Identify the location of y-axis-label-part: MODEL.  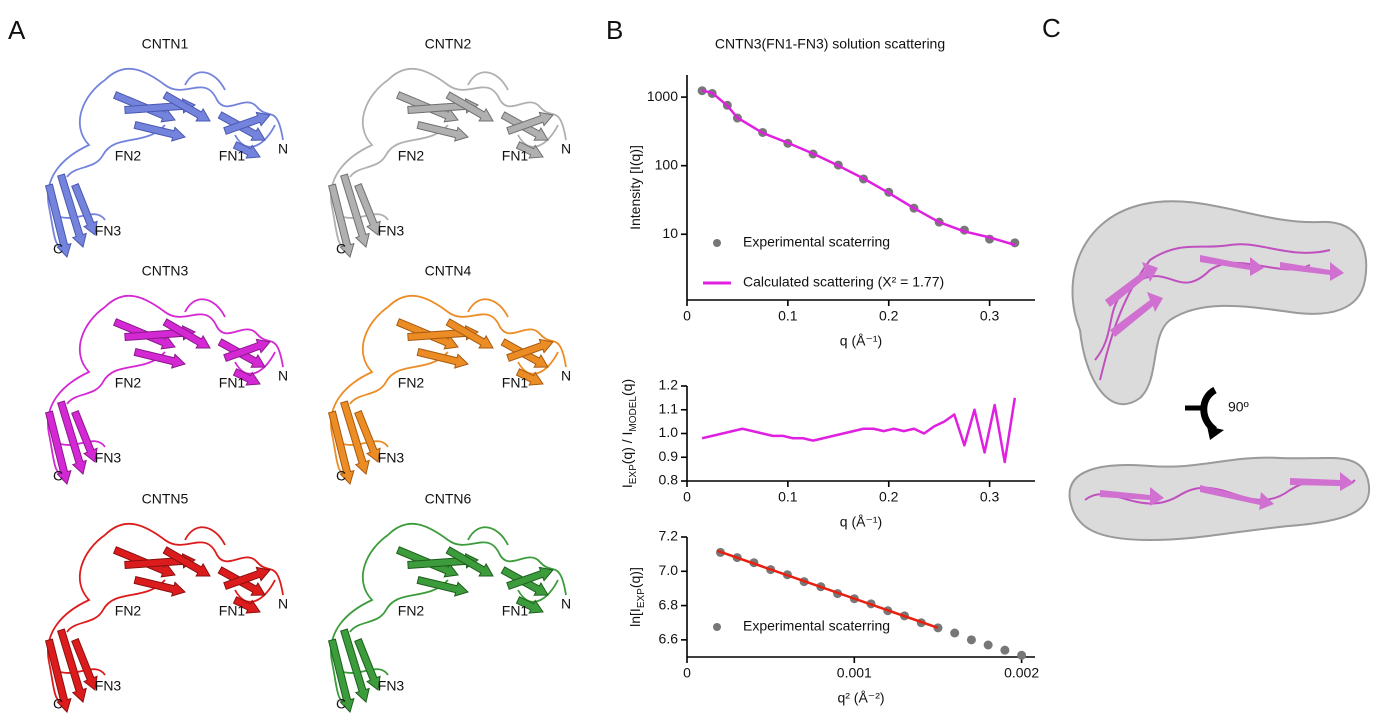
(633, 414).